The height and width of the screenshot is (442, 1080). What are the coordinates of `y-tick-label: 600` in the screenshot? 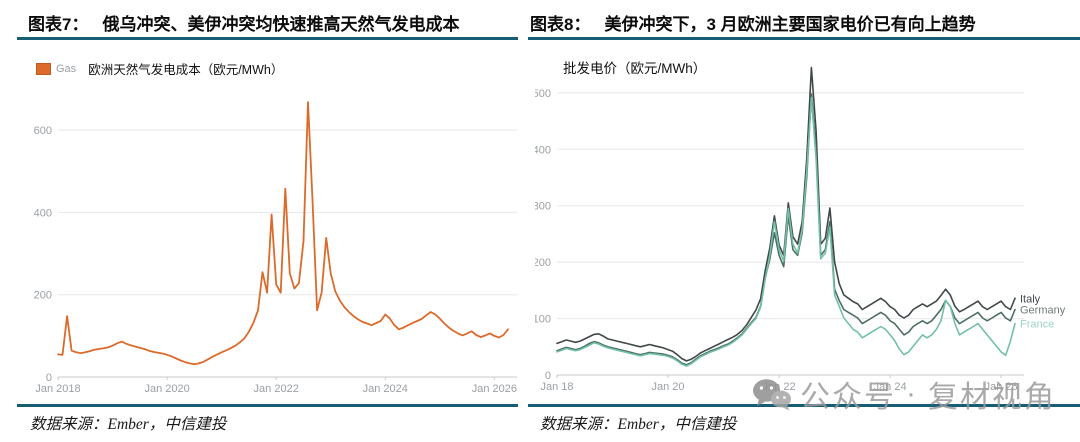 It's located at (43, 131).